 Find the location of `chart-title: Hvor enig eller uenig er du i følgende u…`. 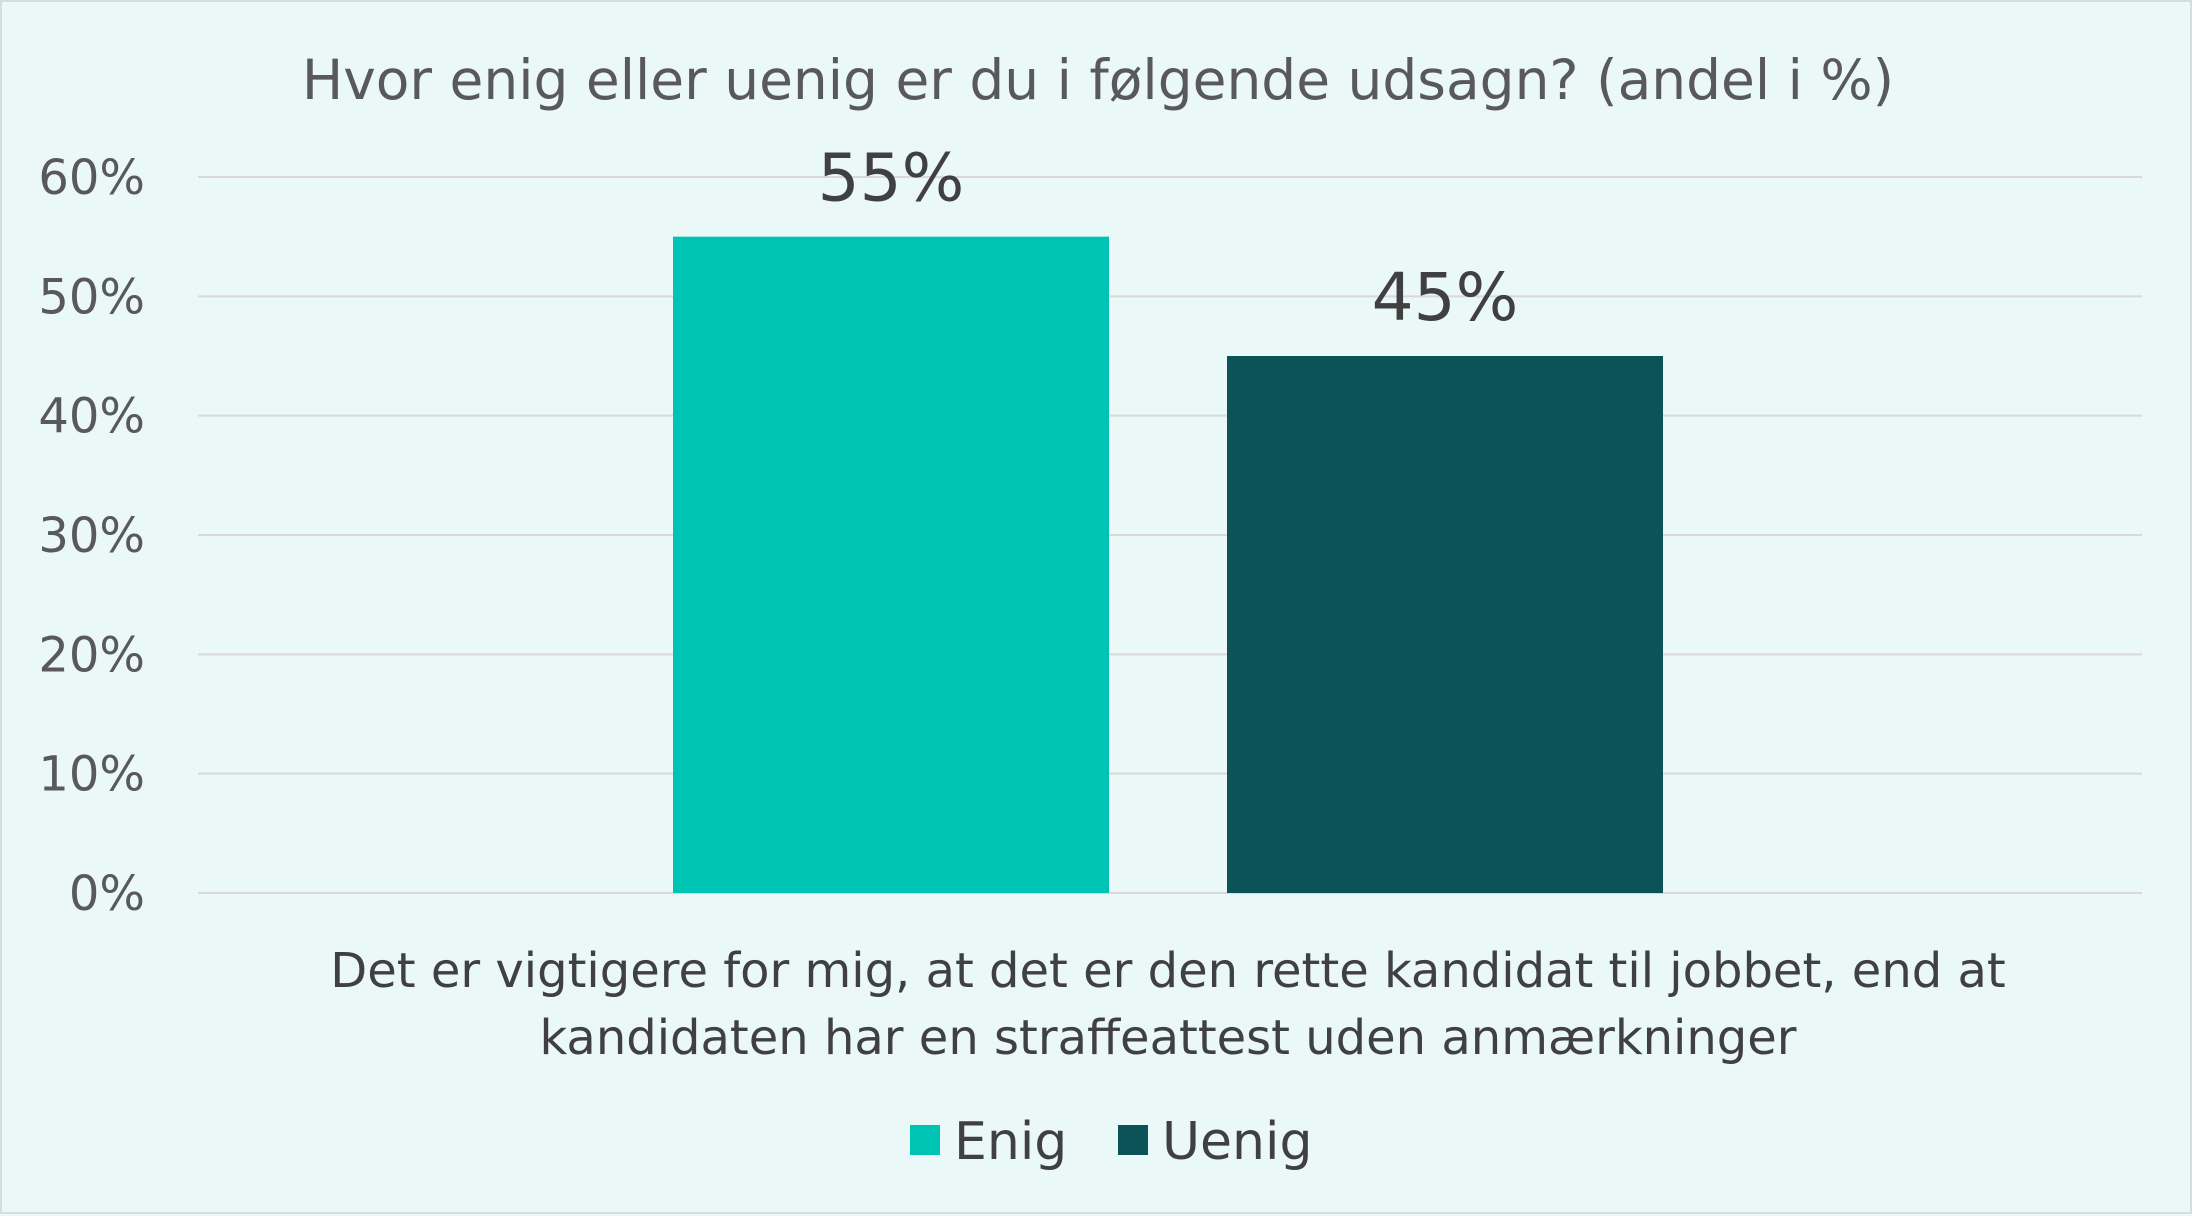

chart-title: Hvor enig eller uenig er du i følgende u… is located at coordinates (1098, 80).